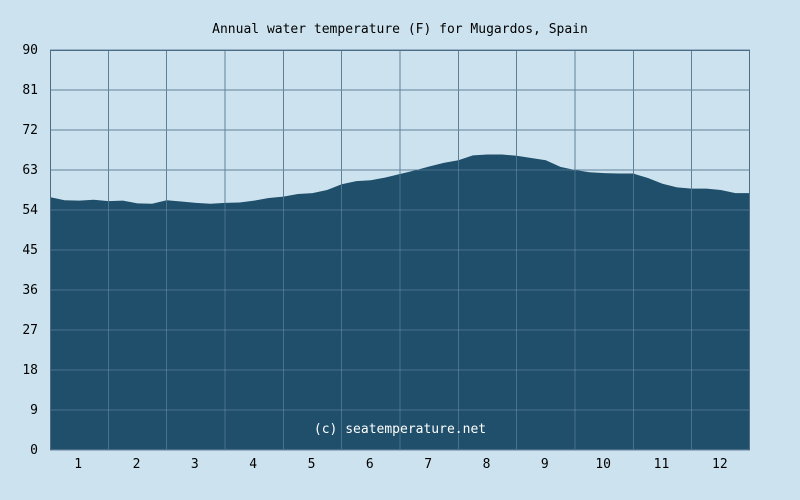 The image size is (800, 500). What do you see at coordinates (30, 90) in the screenshot?
I see `y-tick-label: 81` at bounding box center [30, 90].